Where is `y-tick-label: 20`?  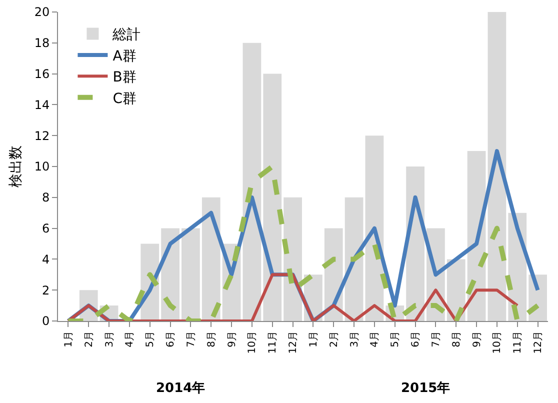
y-tick-label: 20 is located at coordinates (42, 12).